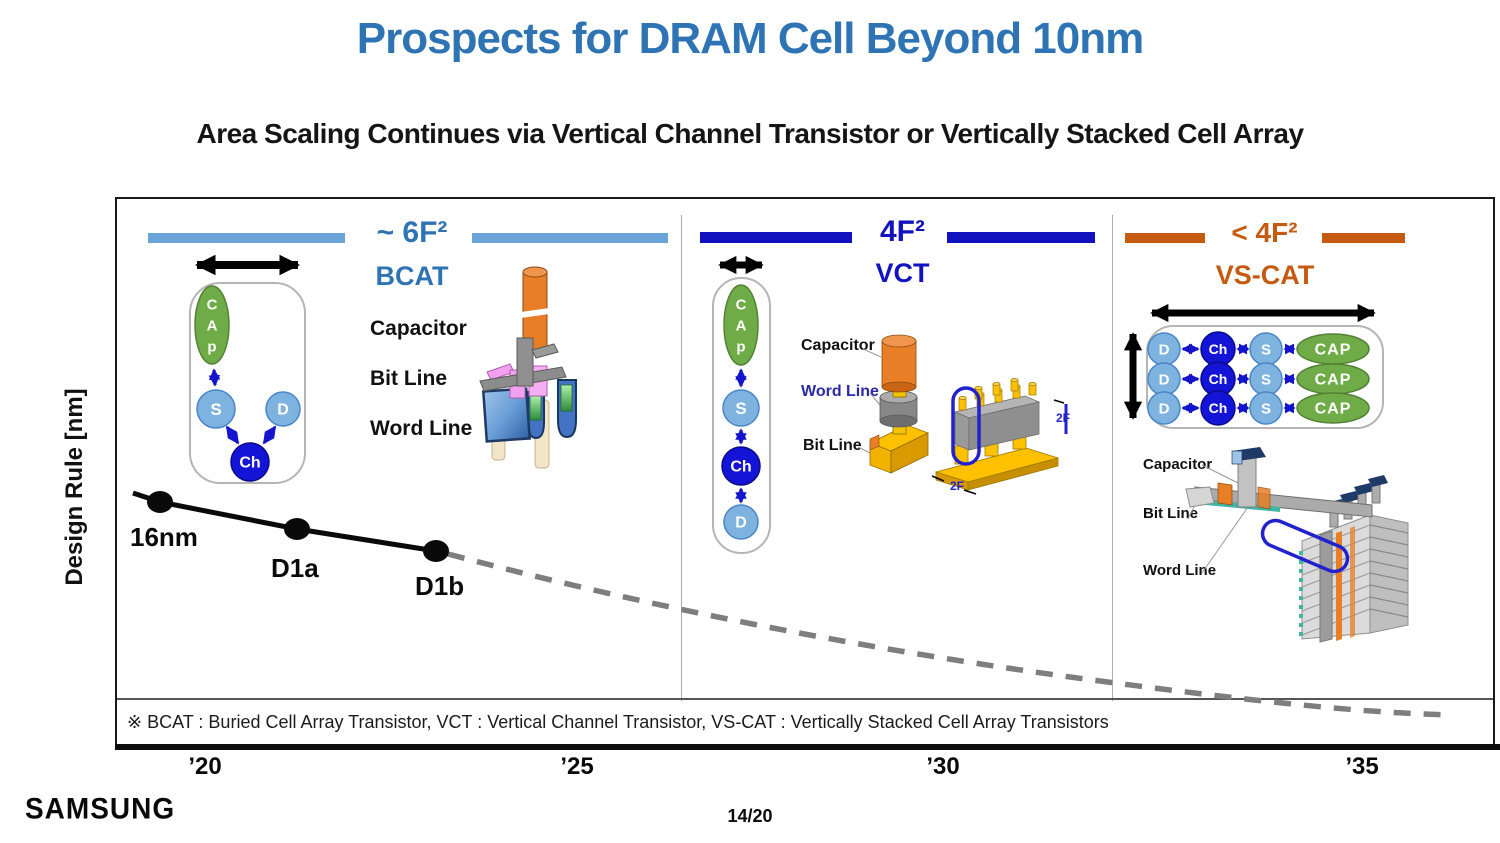  What do you see at coordinates (440, 586) in the screenshot?
I see `point-label-d1b: D1b` at bounding box center [440, 586].